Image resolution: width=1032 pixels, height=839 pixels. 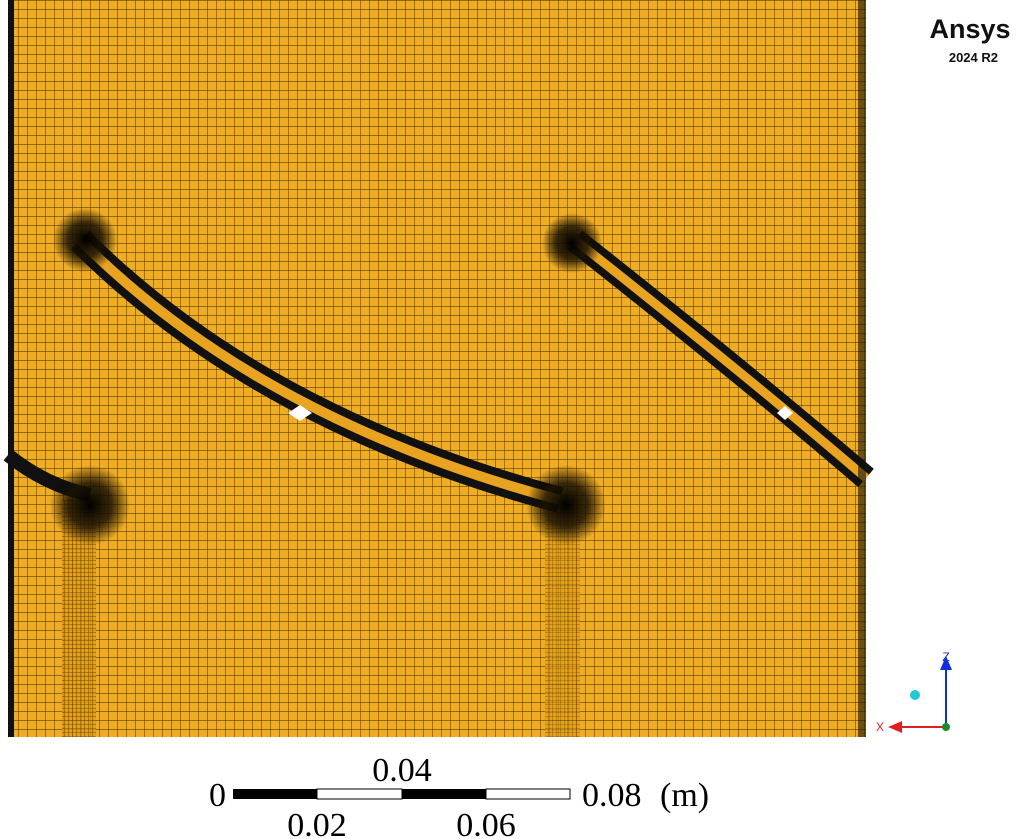 What do you see at coordinates (914, 692) in the screenshot?
I see `axis-triad: Z X` at bounding box center [914, 692].